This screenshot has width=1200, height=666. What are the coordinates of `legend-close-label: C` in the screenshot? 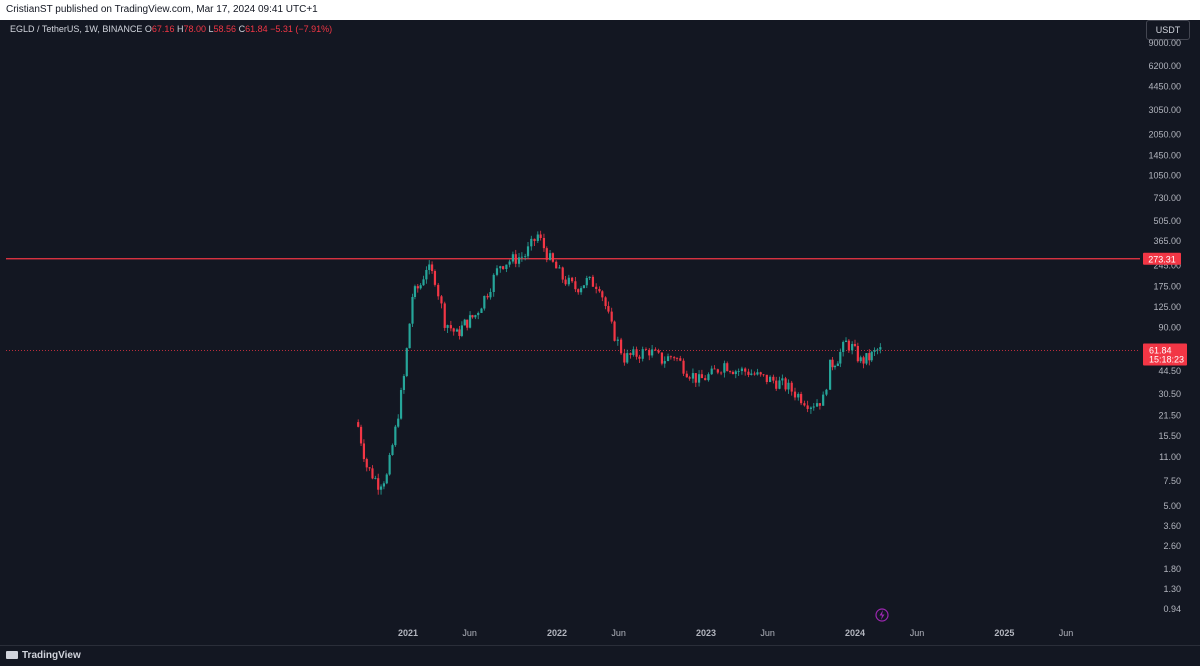 It's located at (242, 29).